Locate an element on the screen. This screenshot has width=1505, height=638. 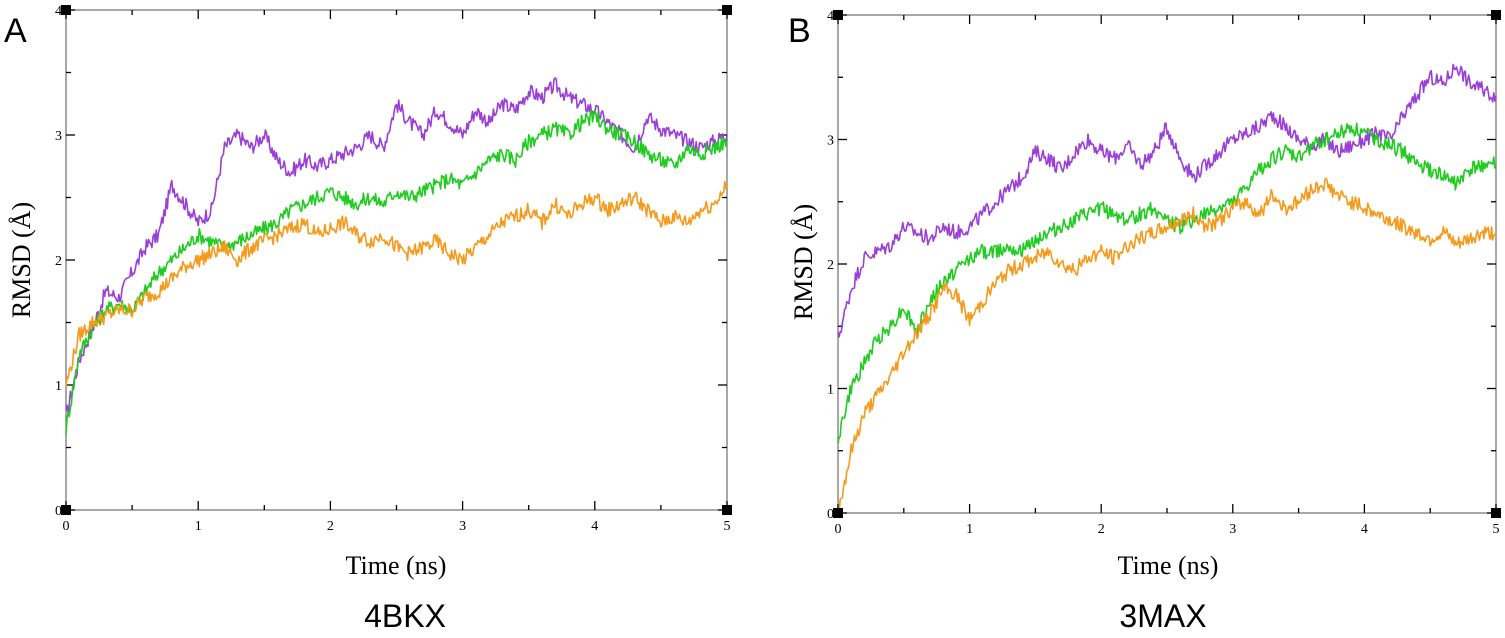
y-axis-label-b: RMSD (Å) is located at coordinates (803, 262).